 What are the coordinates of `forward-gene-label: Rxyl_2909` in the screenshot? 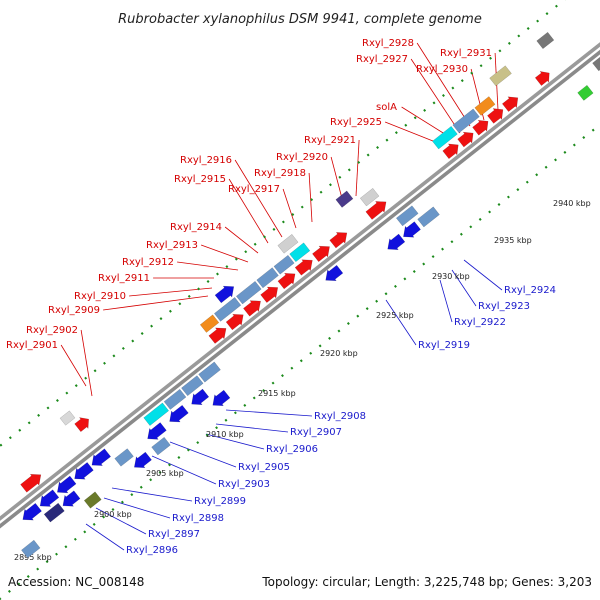 It's located at (74, 310).